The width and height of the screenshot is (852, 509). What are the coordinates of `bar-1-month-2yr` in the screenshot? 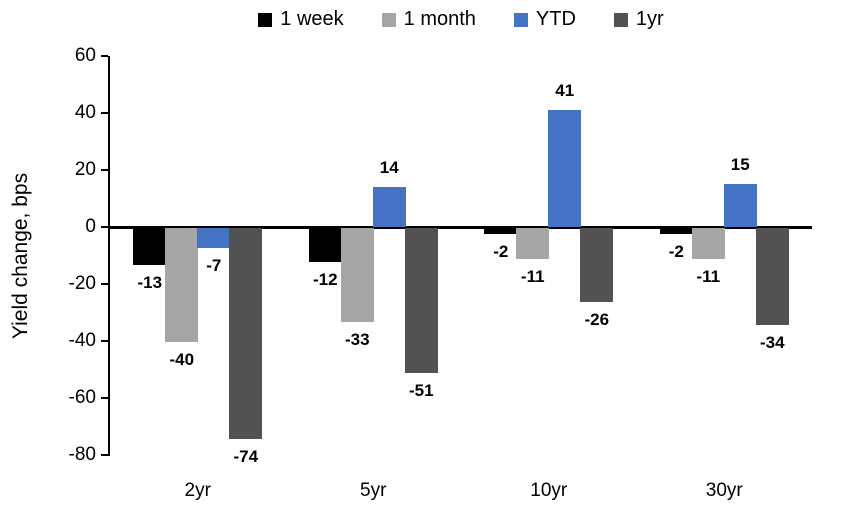 It's located at (182, 285).